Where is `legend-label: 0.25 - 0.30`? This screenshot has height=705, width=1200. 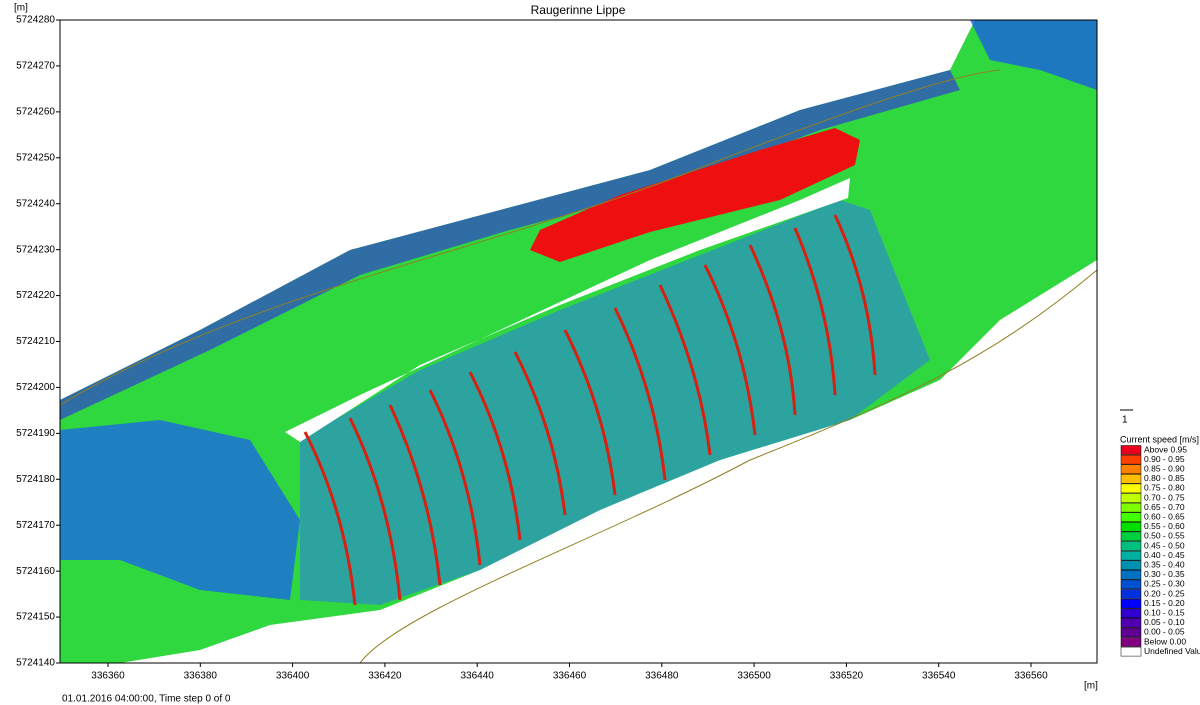
legend-label: 0.25 - 0.30 is located at coordinates (1164, 584).